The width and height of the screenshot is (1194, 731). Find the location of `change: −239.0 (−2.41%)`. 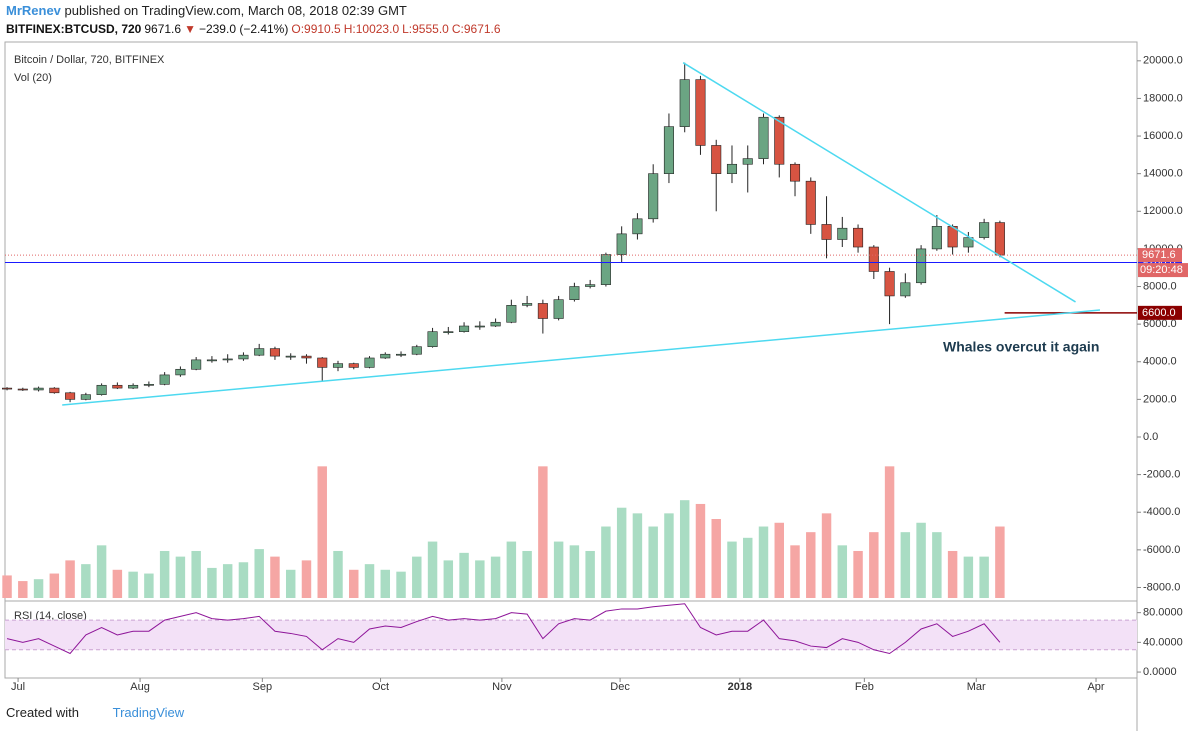

change: −239.0 (−2.41%) is located at coordinates (243, 29).